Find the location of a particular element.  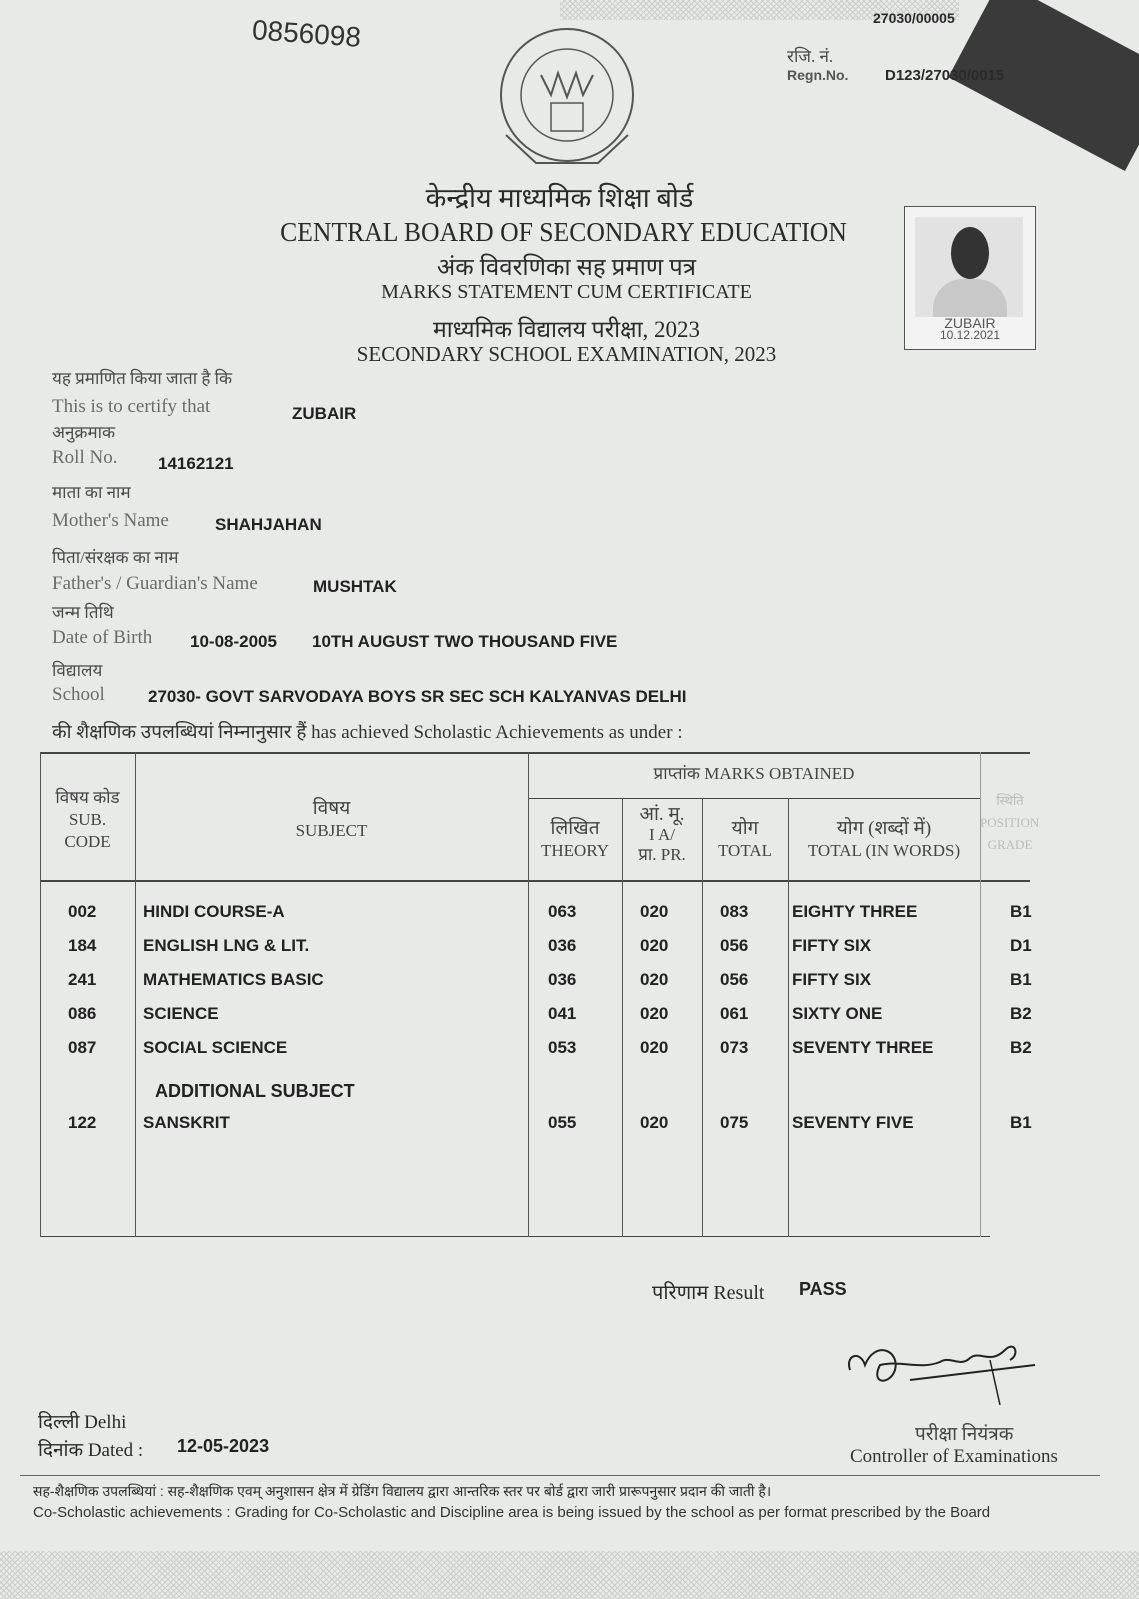

header-sub-code: विषय कोड SUB. CODE is located at coordinates (87, 820).